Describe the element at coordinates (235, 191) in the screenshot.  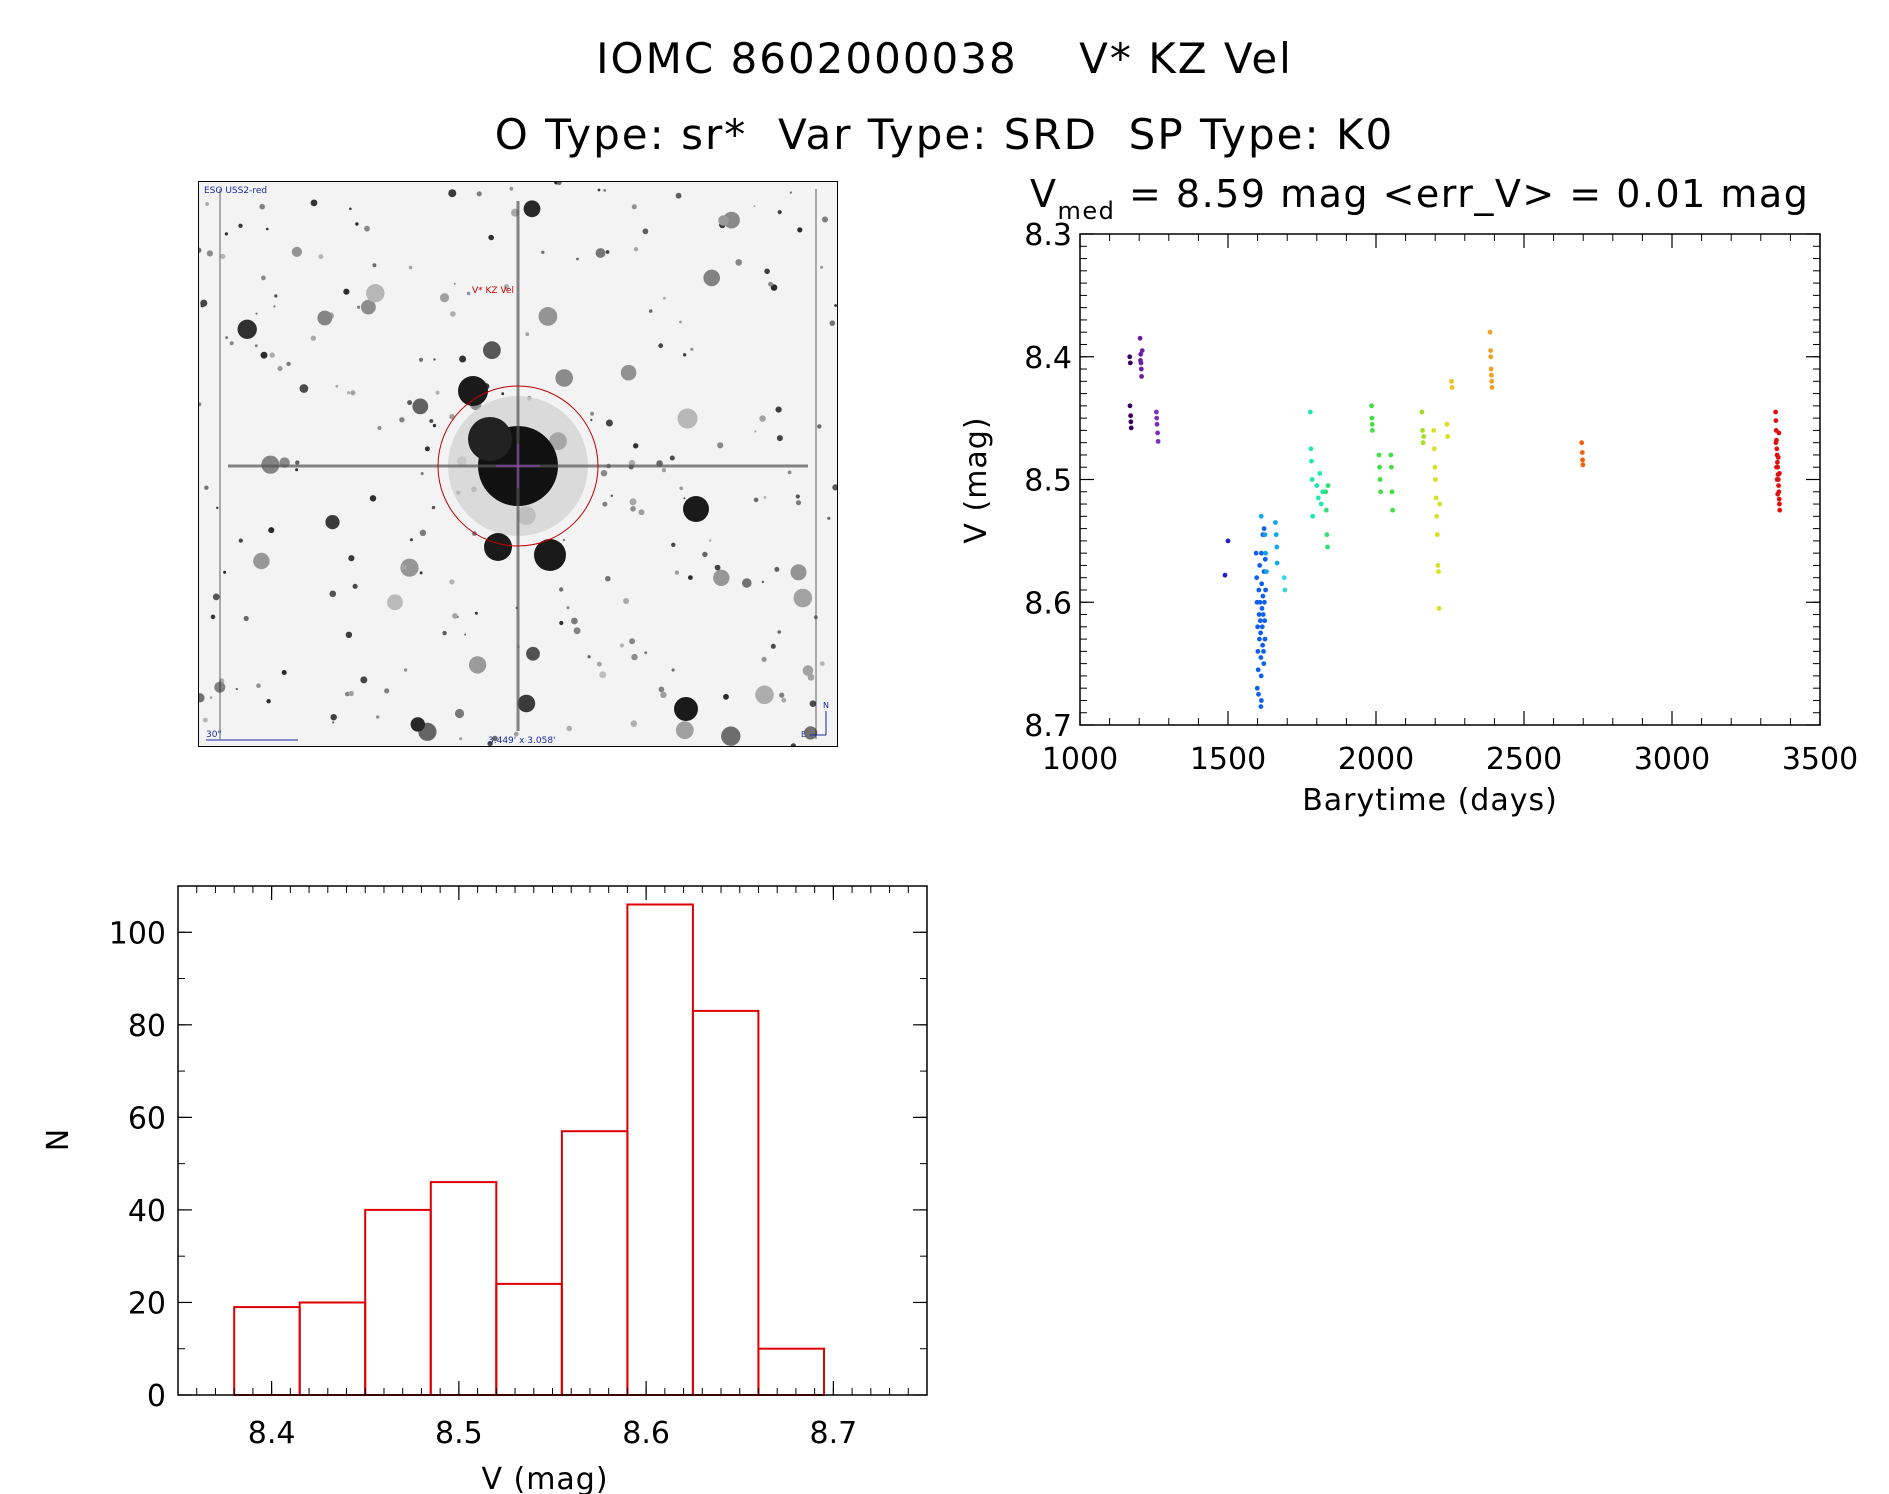
I see `survey-label: ESO USS2-red` at that location.